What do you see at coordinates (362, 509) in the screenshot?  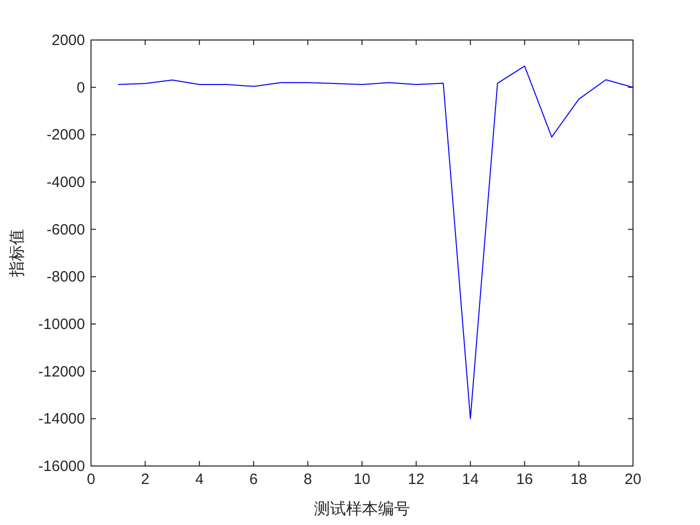 I see `x-axis-title: 测试样本编号` at bounding box center [362, 509].